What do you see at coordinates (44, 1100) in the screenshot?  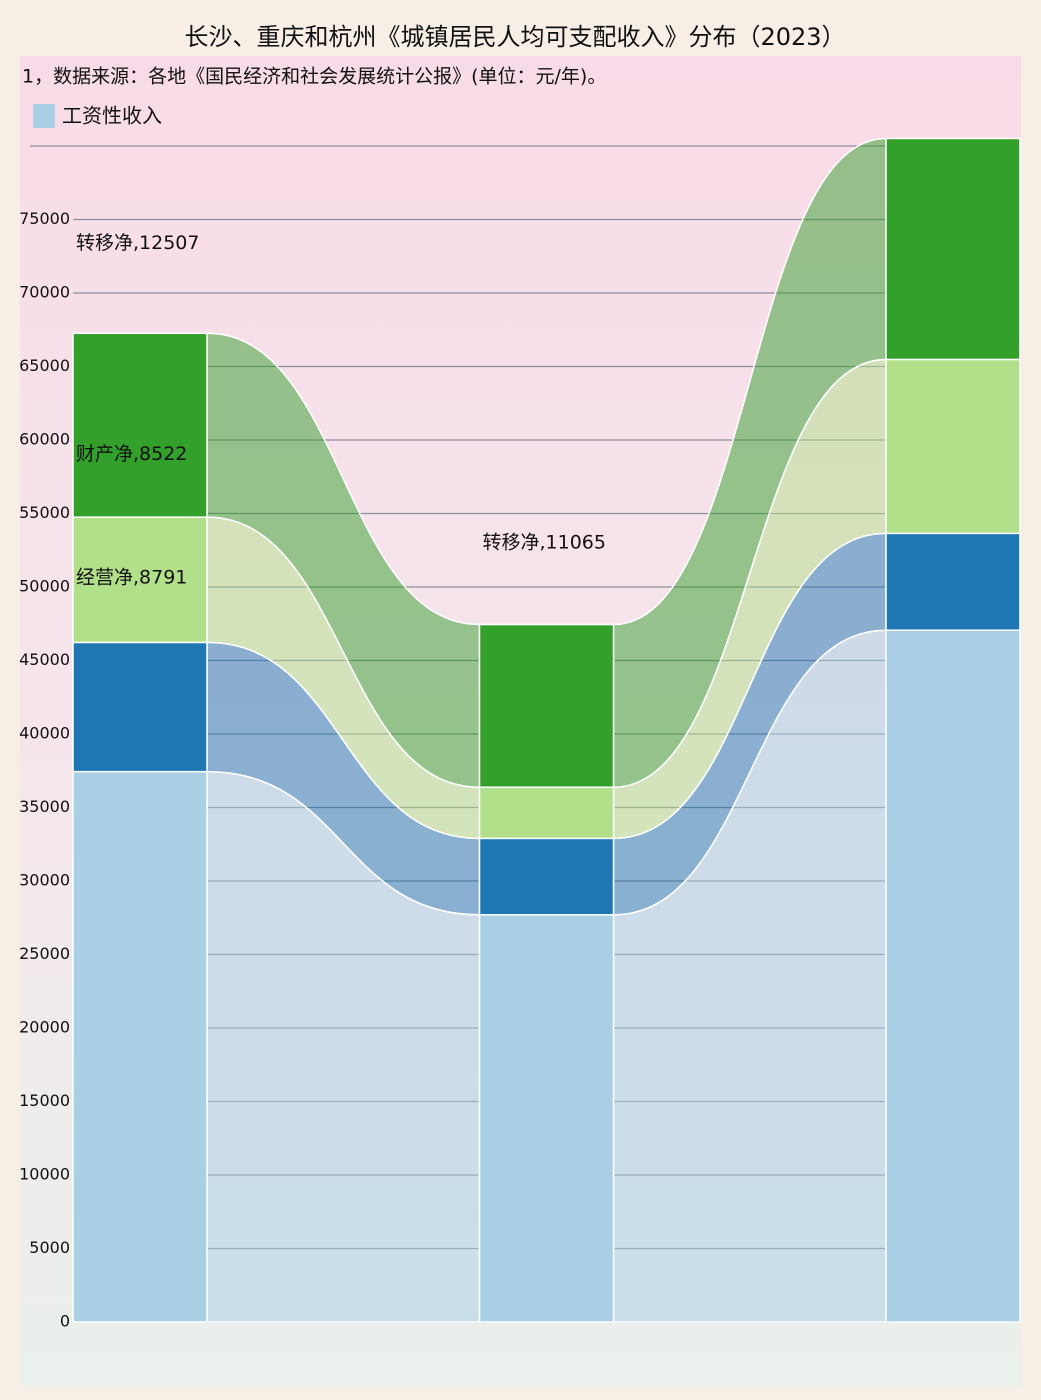 I see `y-tick-label: 15000` at bounding box center [44, 1100].